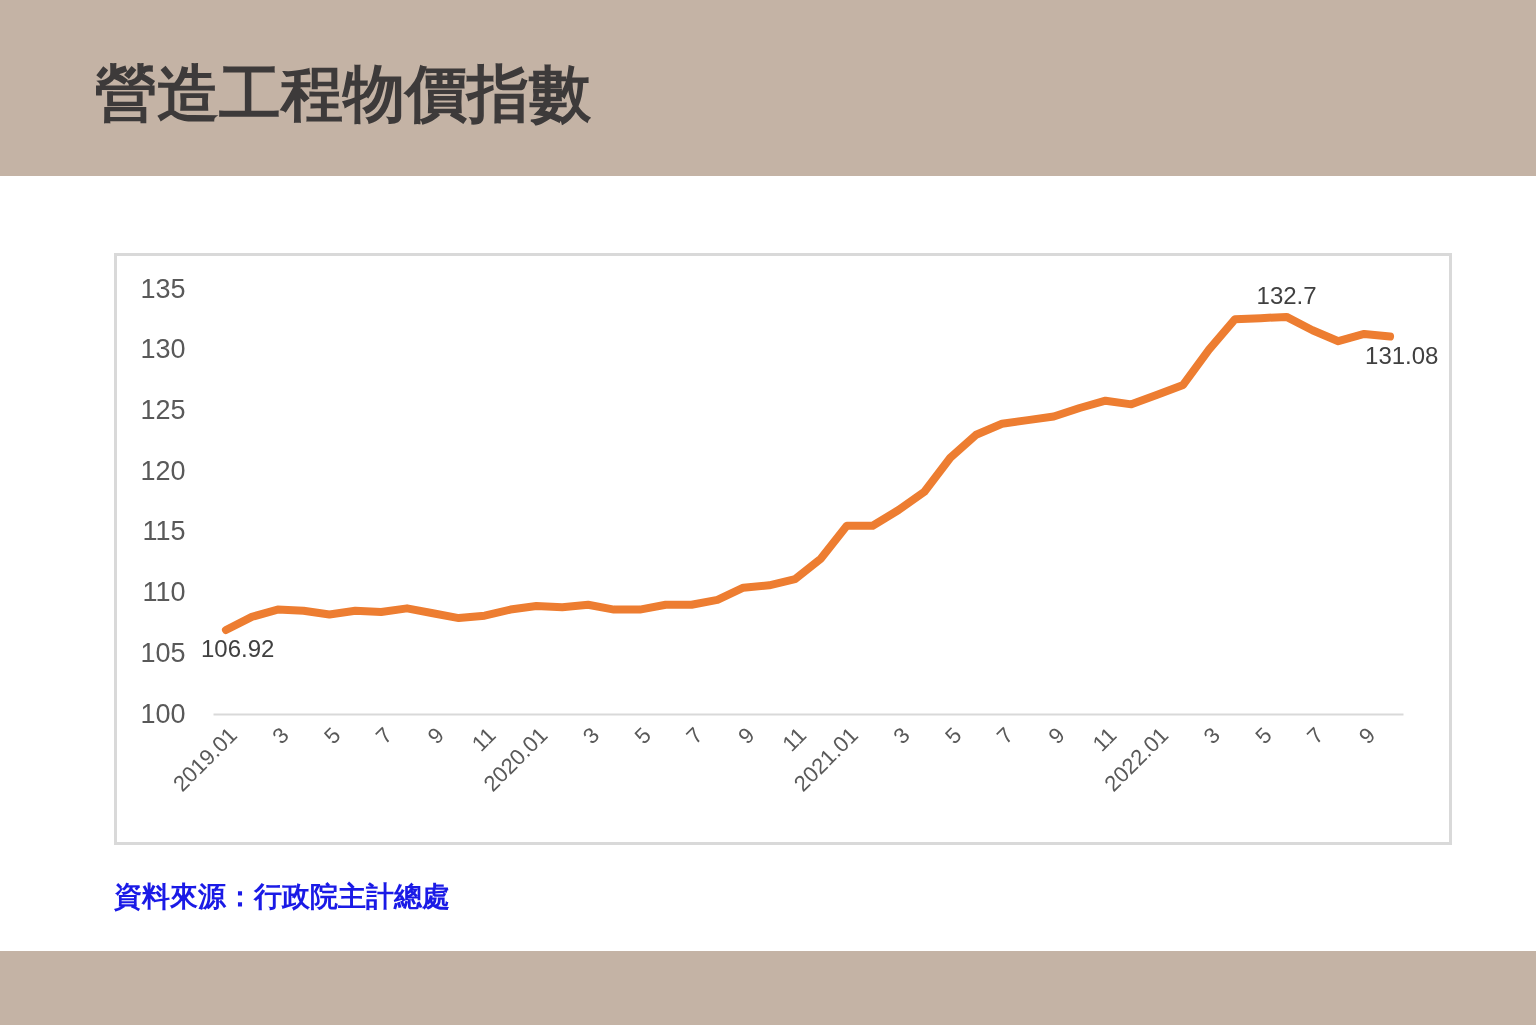  Describe the element at coordinates (282, 897) in the screenshot. I see `source-note: 資料來源：行政院主計總處` at that location.